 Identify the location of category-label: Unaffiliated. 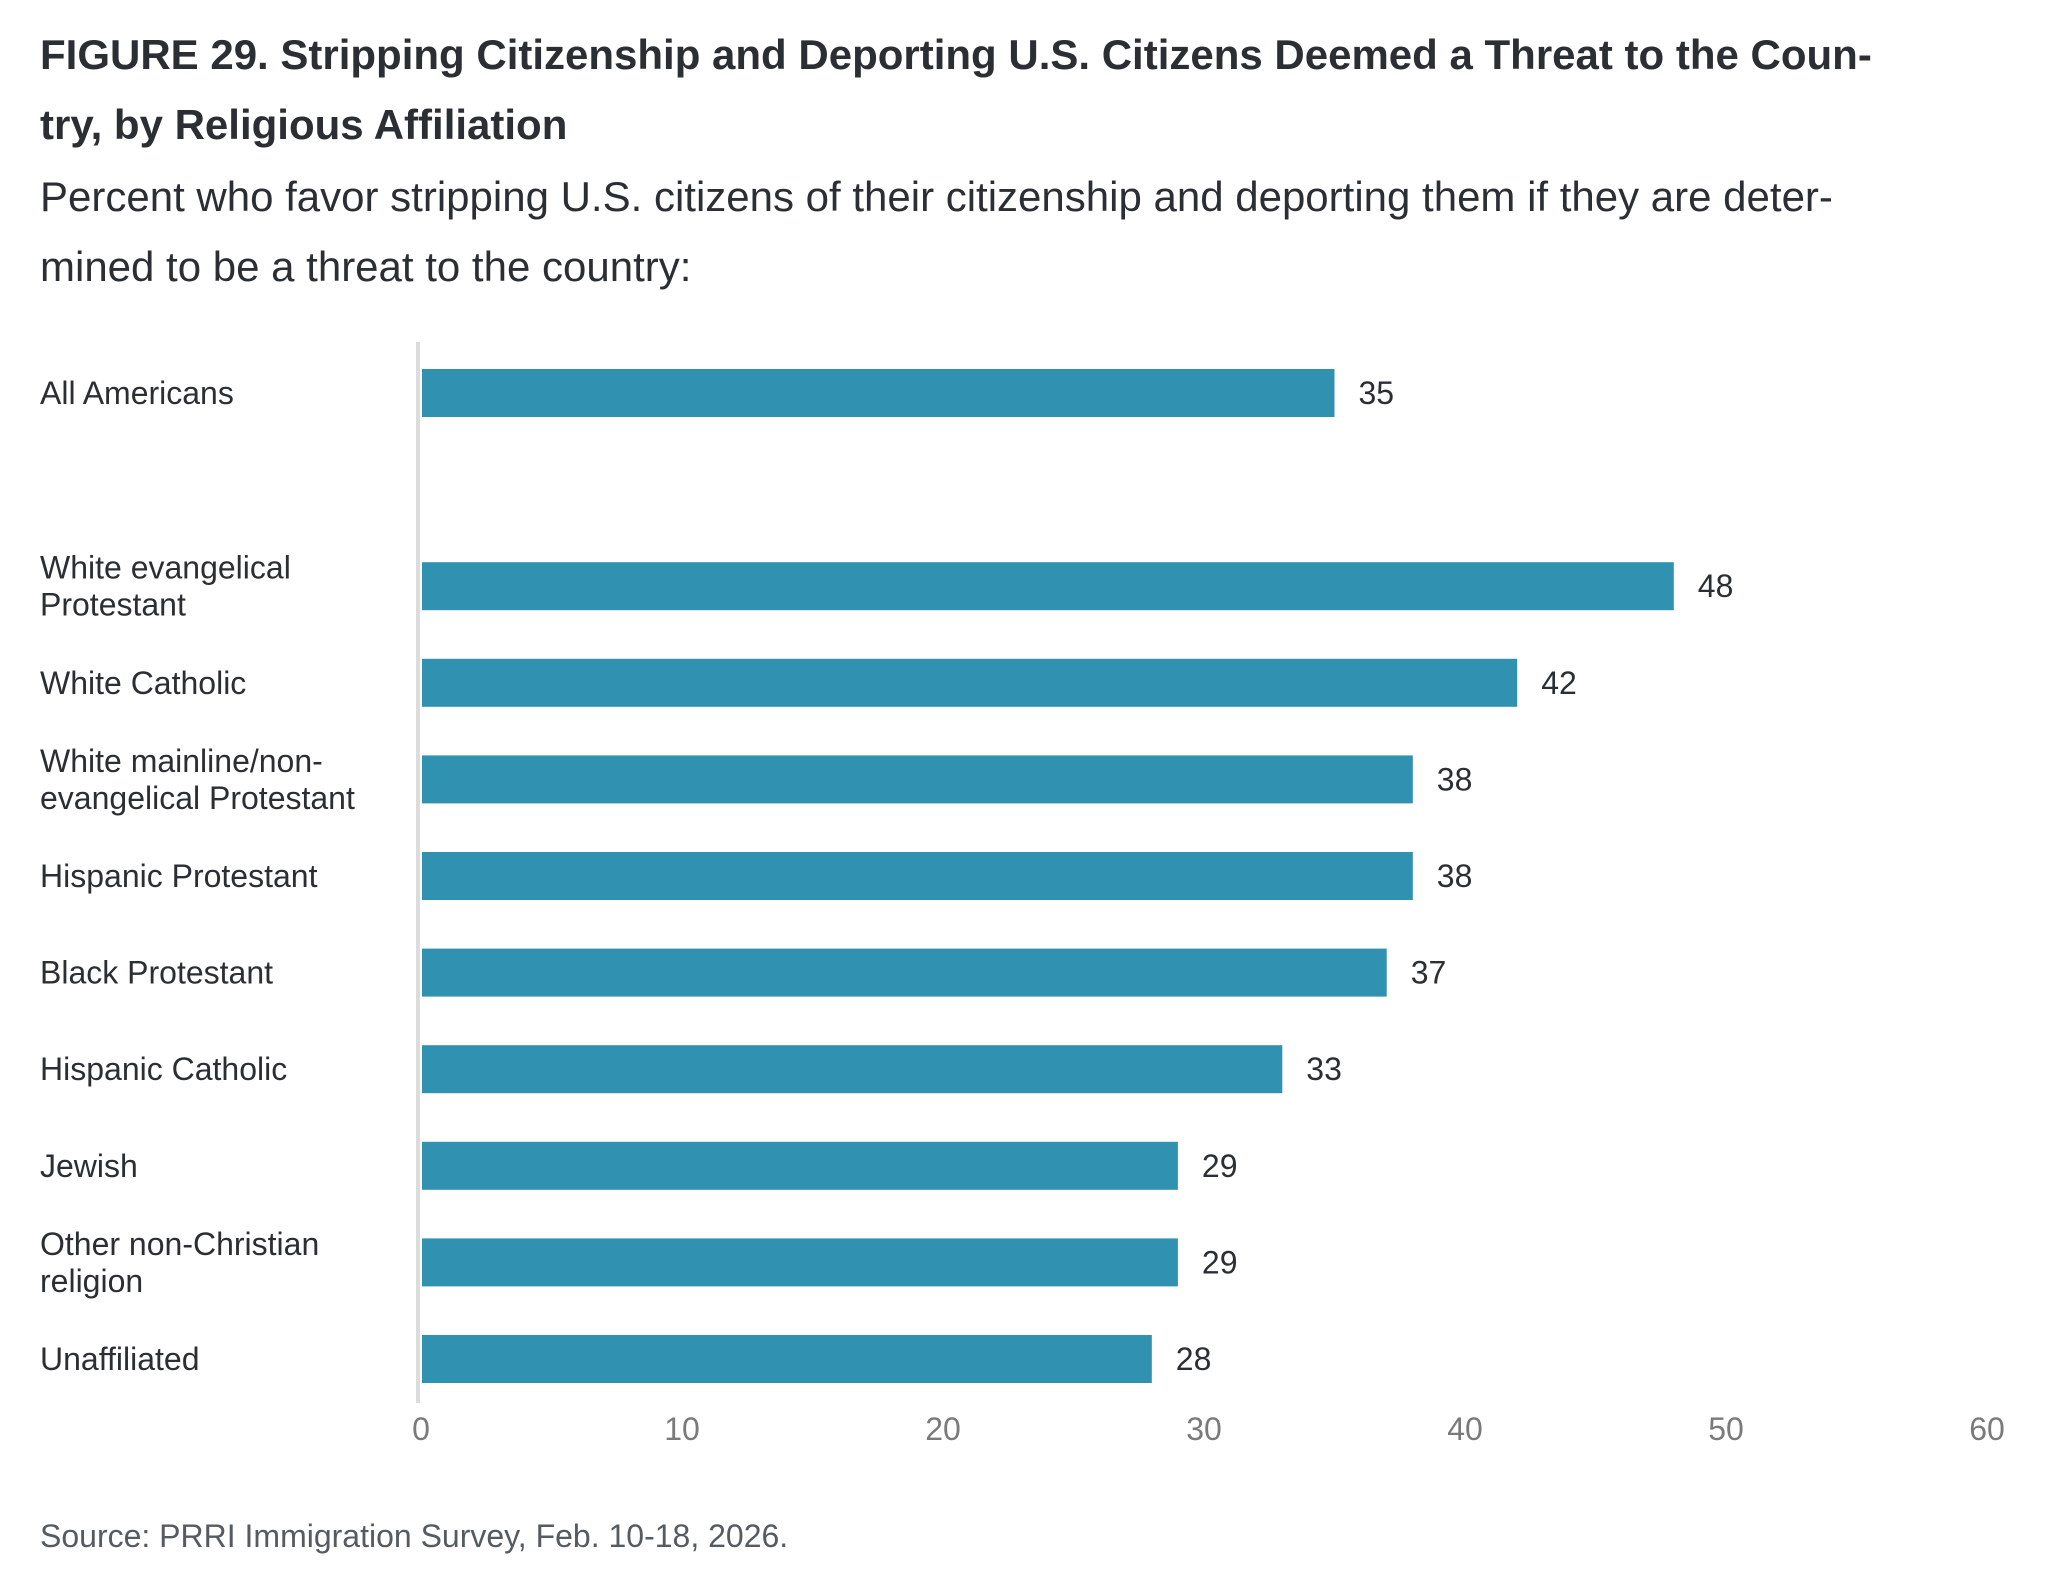
(120, 1359).